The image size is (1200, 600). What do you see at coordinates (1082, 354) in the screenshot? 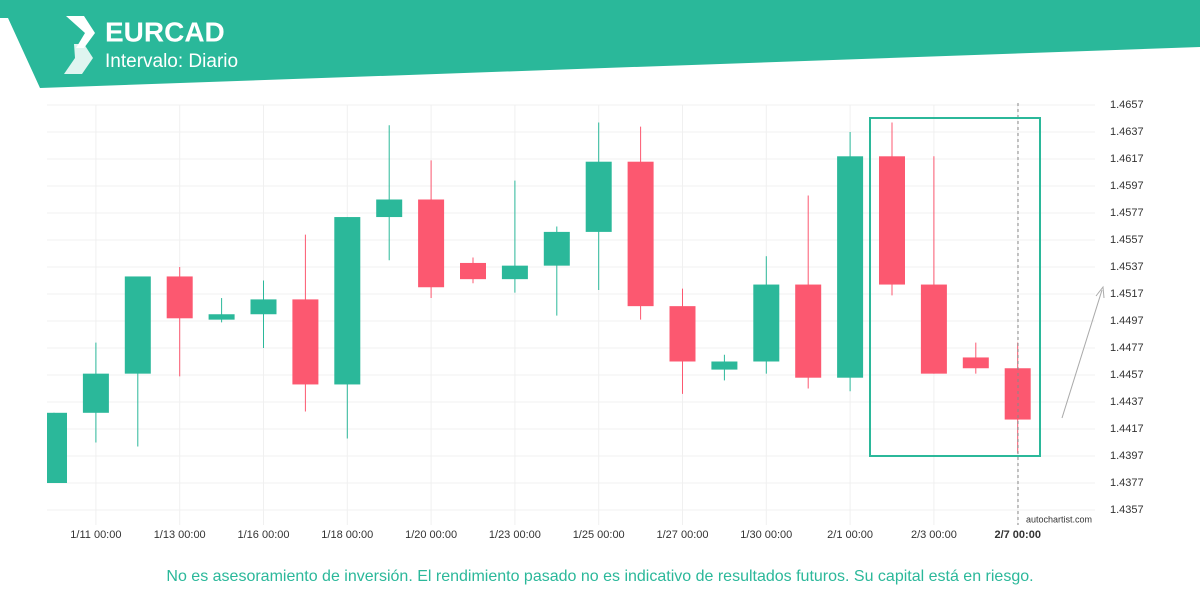
I see `forecast-arrow` at bounding box center [1082, 354].